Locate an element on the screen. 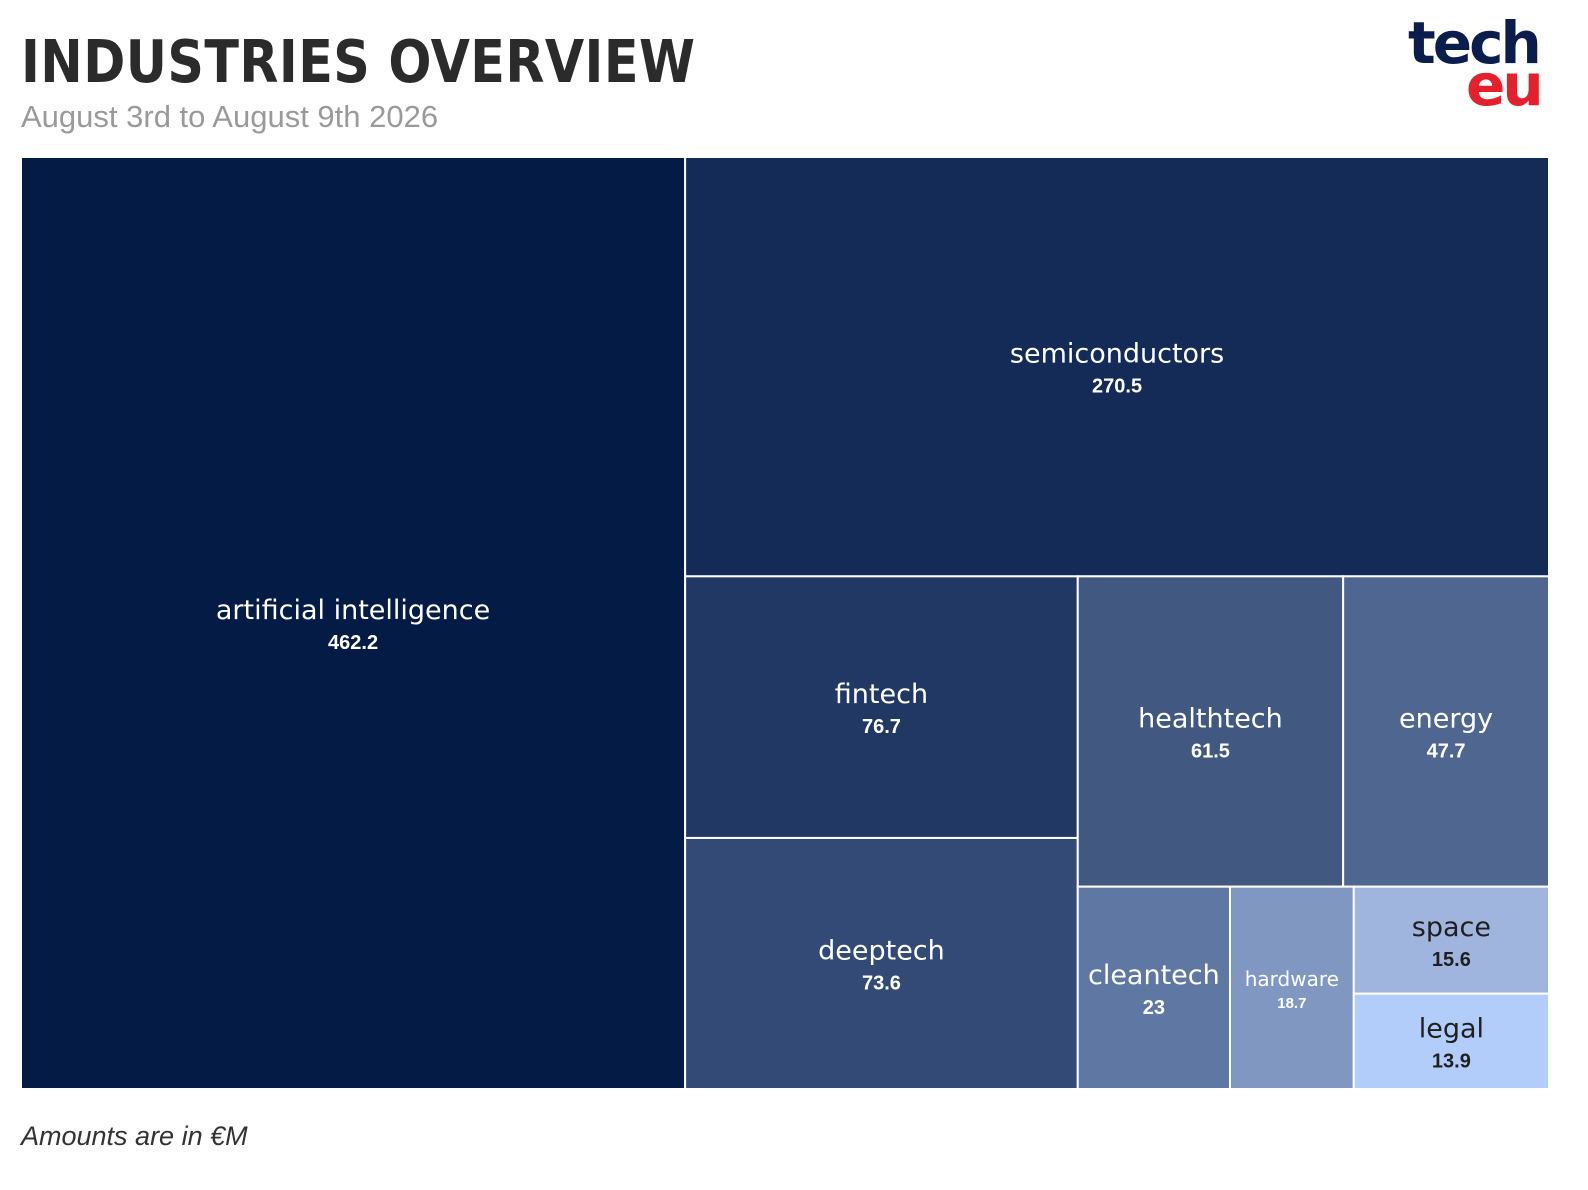 The image size is (1588, 1190). treemap-cell-deeptech: deeptech 73.6 is located at coordinates (881, 962).